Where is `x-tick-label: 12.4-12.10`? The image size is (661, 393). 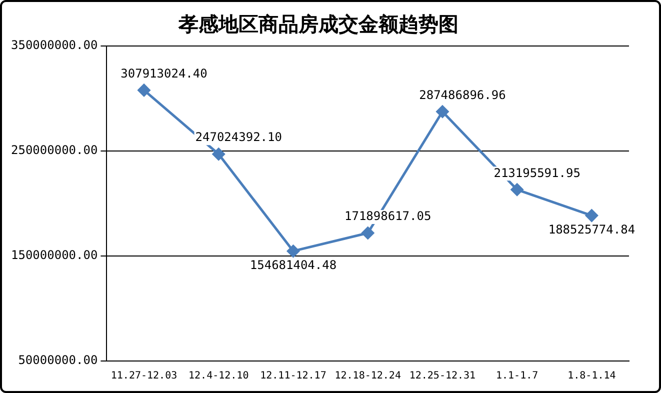
x-tick-label: 12.4-12.10 is located at coordinates (218, 376).